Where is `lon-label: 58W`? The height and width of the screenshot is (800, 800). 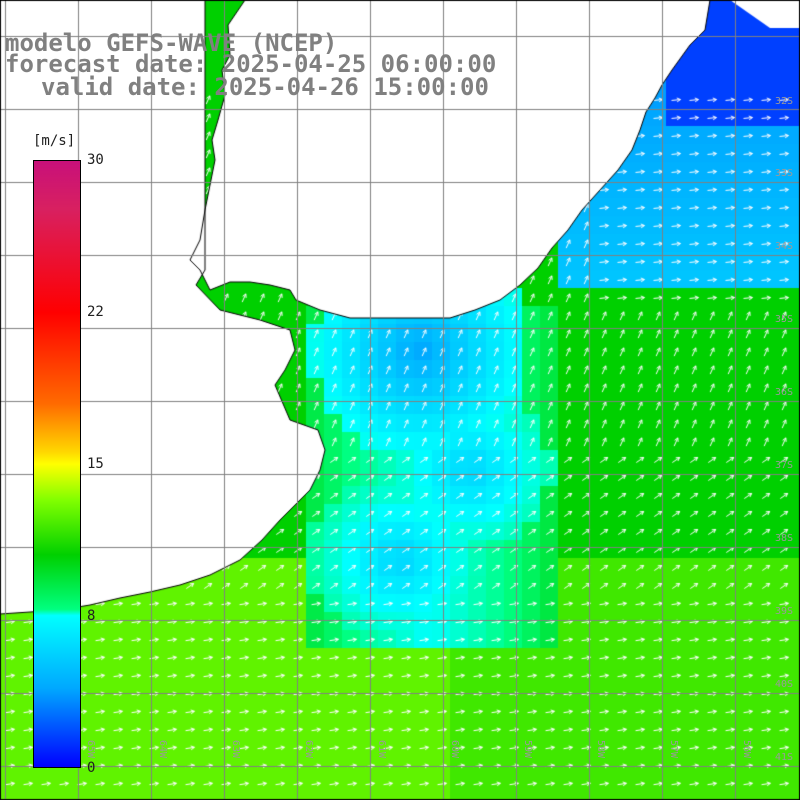 lon-label: 58W is located at coordinates (600, 749).